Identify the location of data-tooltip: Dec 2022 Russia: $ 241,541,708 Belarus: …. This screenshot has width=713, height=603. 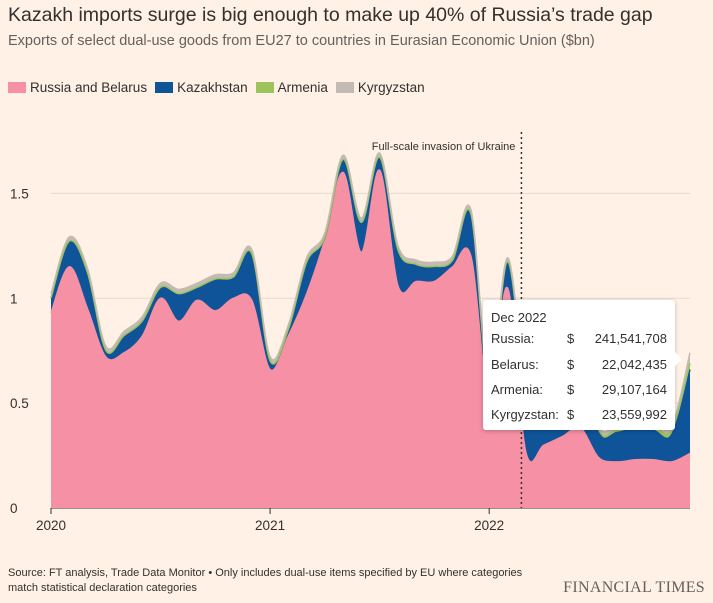
(582, 365).